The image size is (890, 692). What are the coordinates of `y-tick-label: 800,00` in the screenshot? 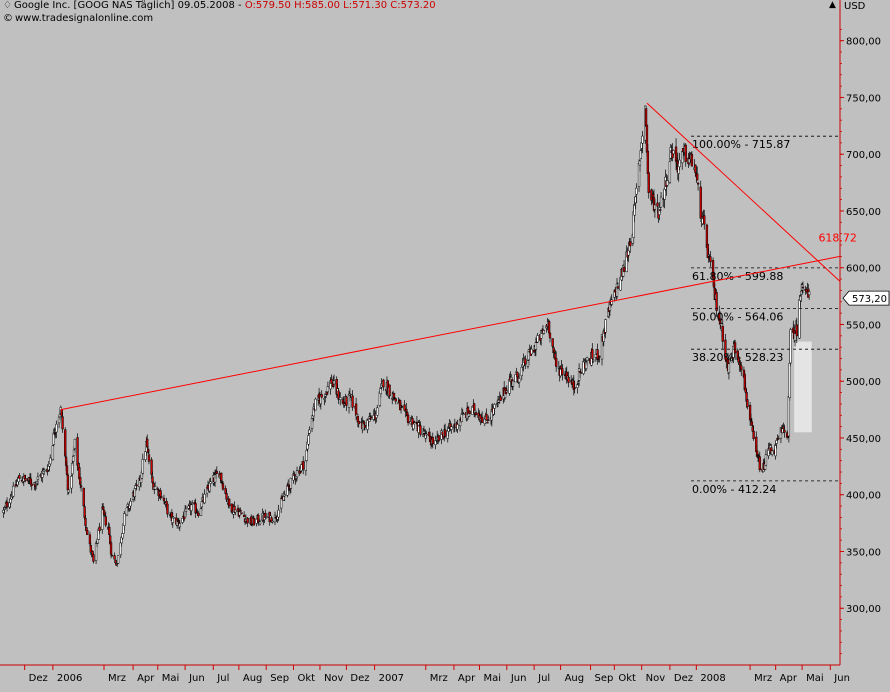 It's located at (863, 42).